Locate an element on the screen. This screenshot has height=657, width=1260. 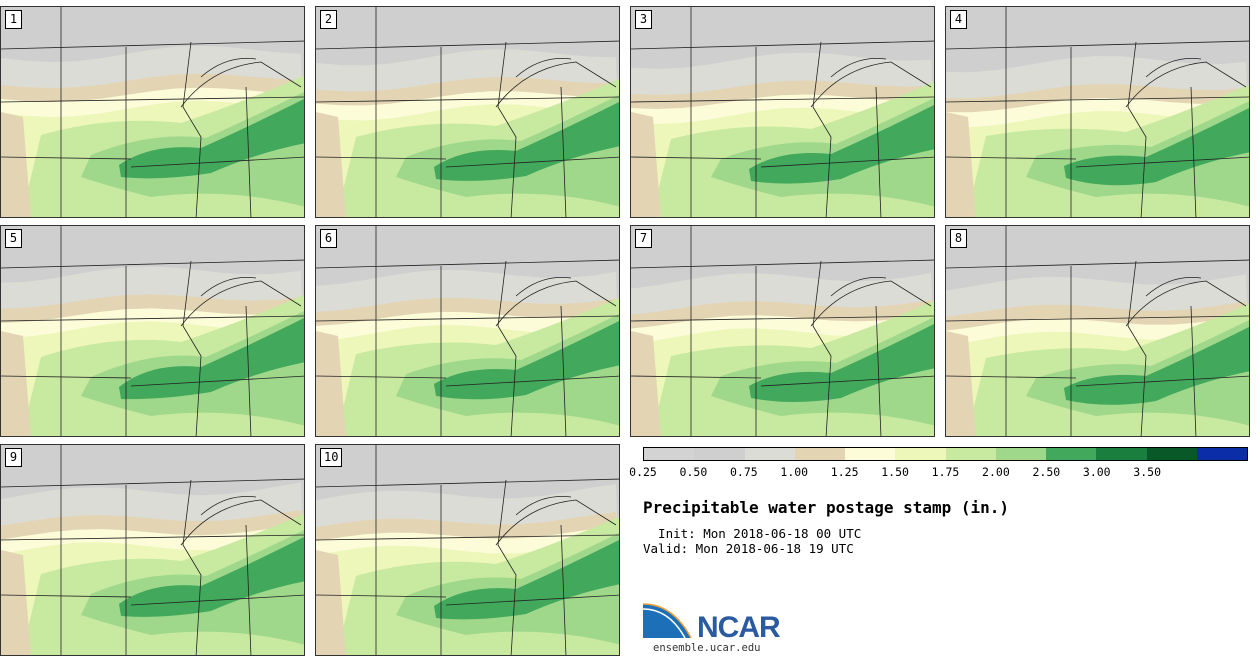
panel-label: 8 is located at coordinates (958, 238).